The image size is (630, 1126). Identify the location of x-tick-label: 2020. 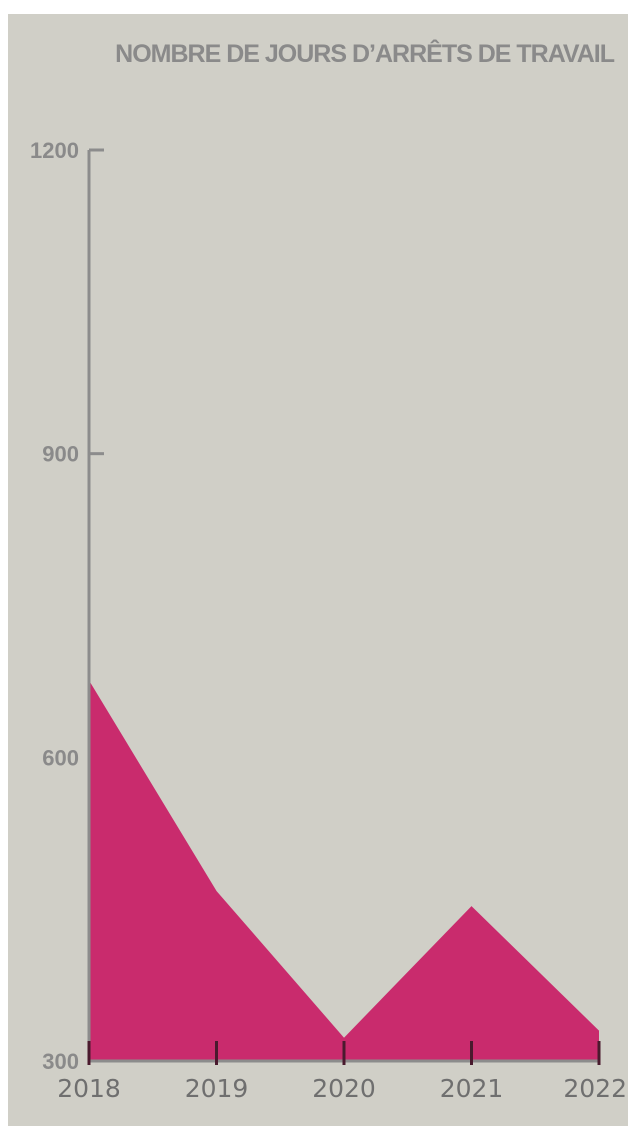
(344, 1088).